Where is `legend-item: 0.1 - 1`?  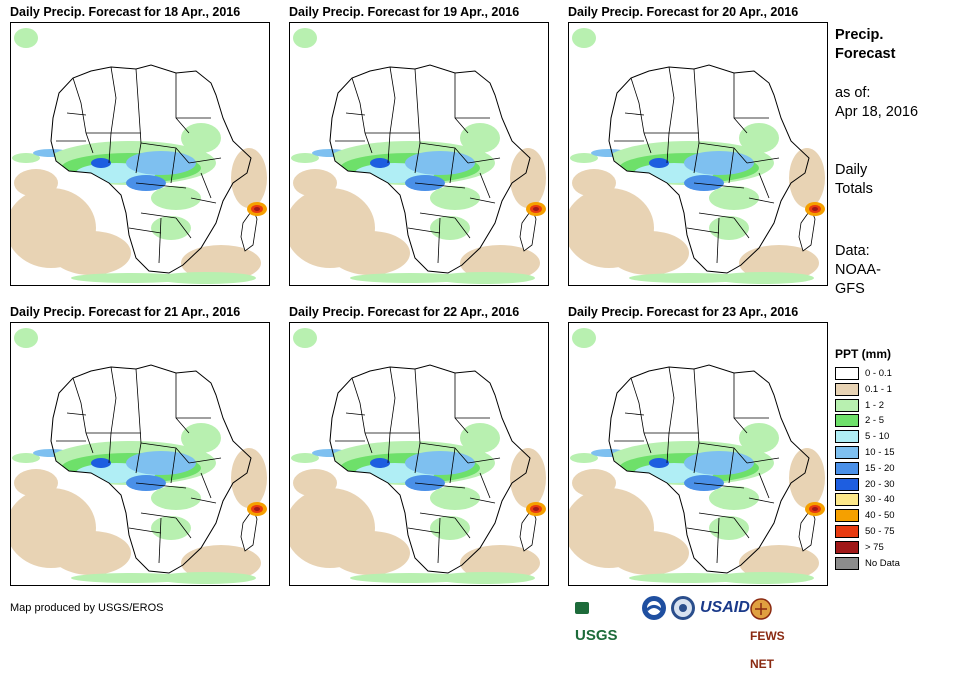 legend-item: 0.1 - 1 is located at coordinates (895, 390).